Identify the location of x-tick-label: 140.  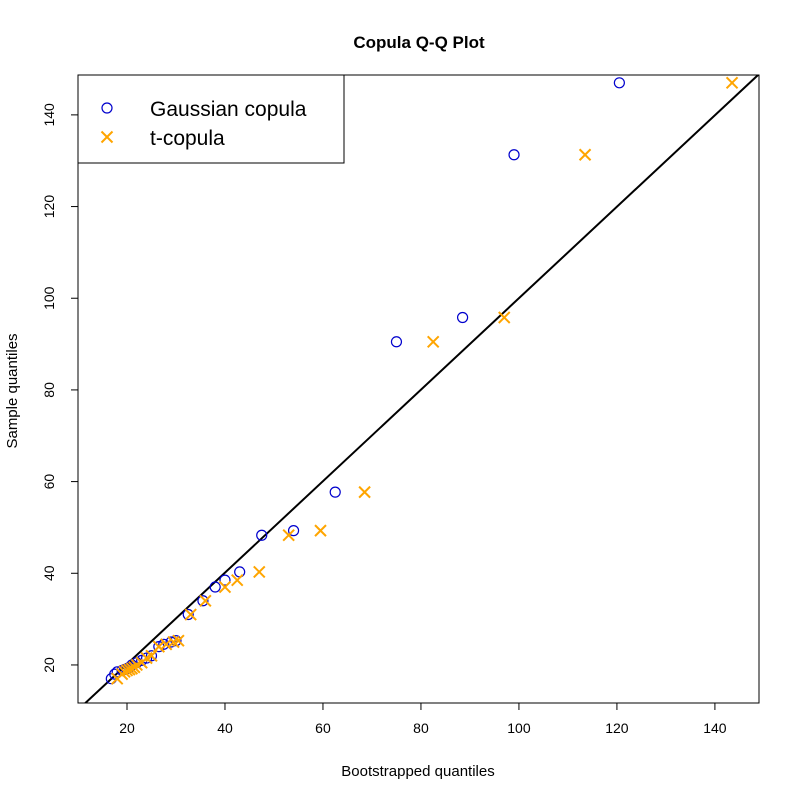
(715, 728).